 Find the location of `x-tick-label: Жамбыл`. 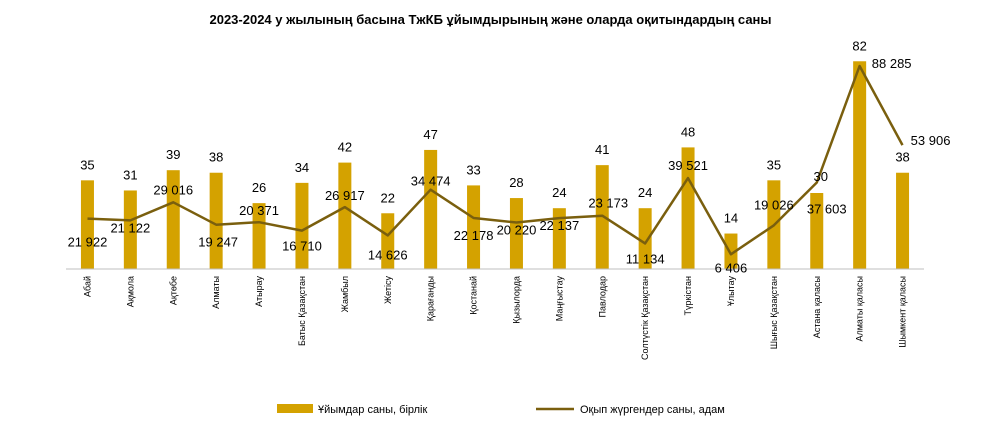

x-tick-label: Жамбыл is located at coordinates (345, 294).